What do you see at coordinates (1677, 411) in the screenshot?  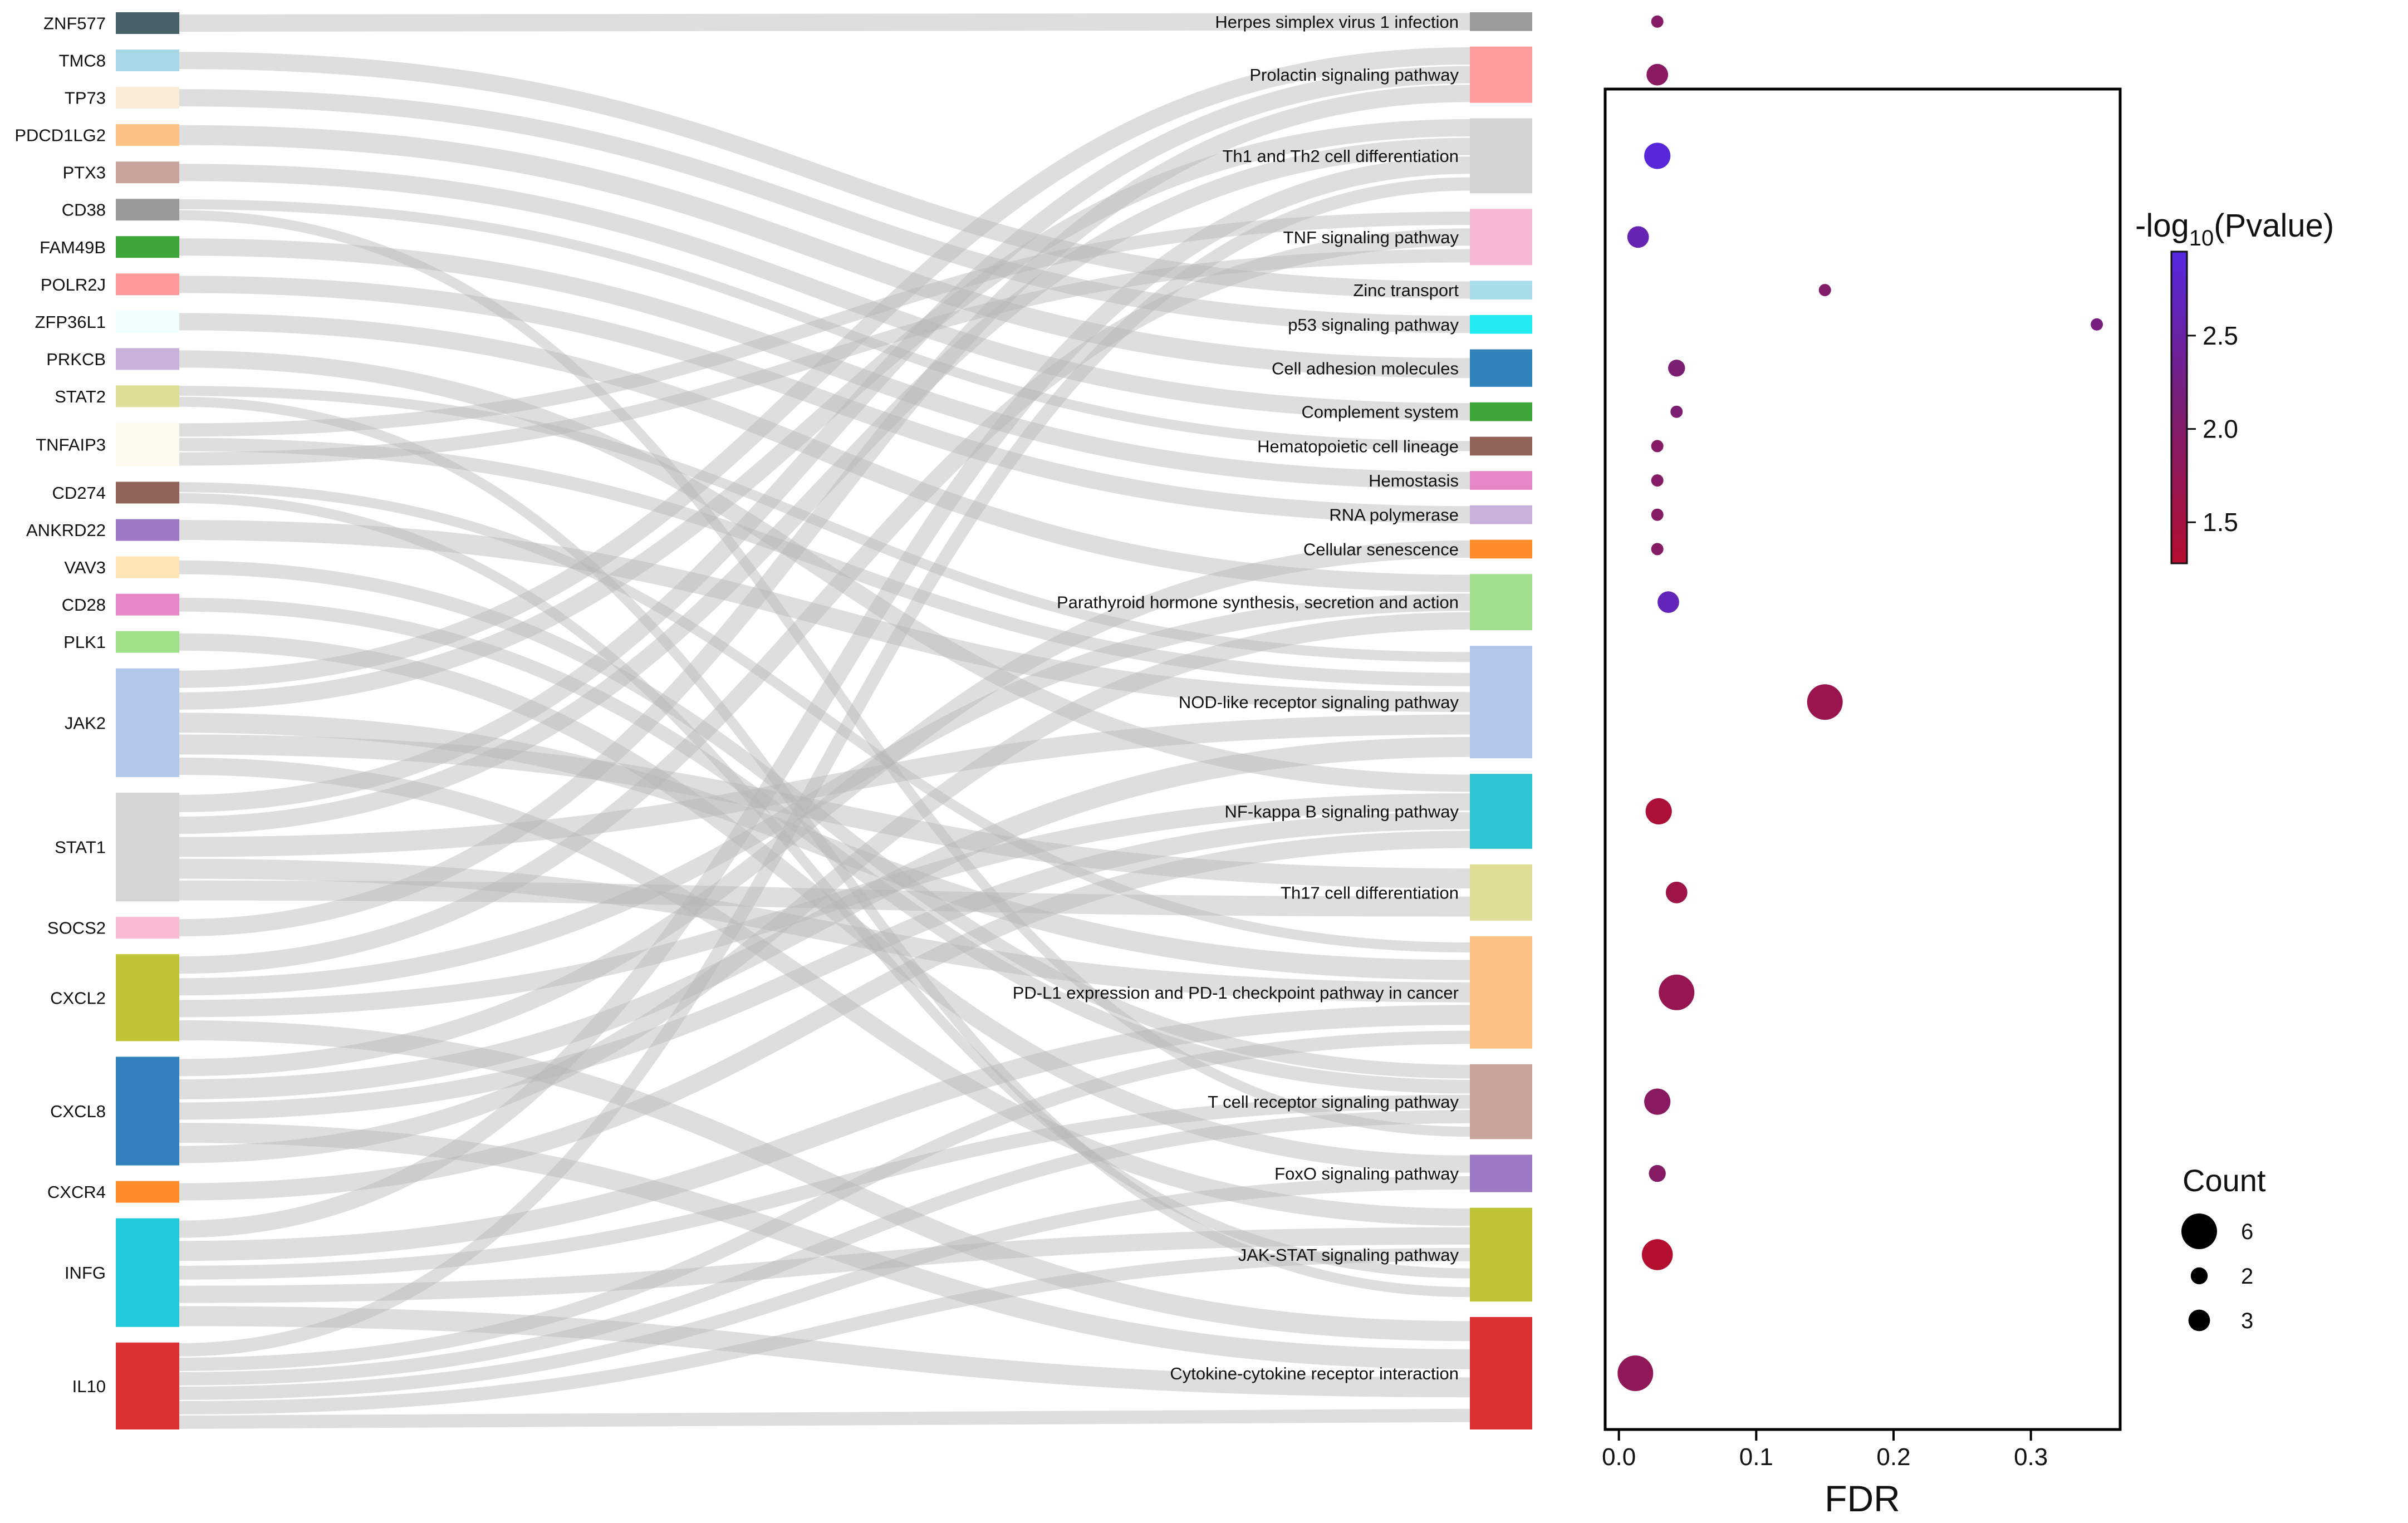 I see `dot-complement-system` at bounding box center [1677, 411].